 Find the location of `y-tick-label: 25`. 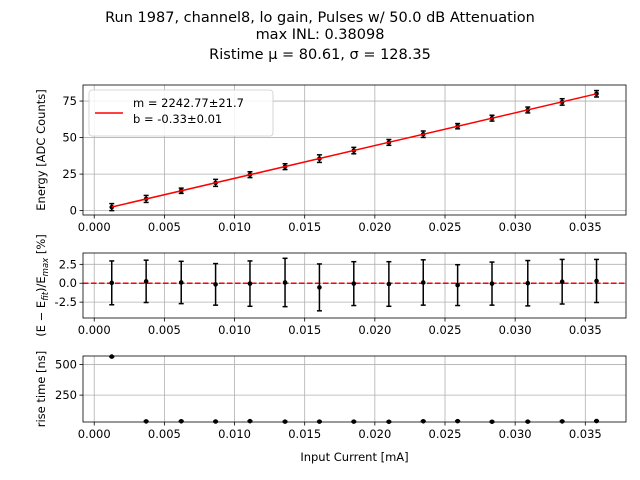

y-tick-label: 25 is located at coordinates (69, 174).